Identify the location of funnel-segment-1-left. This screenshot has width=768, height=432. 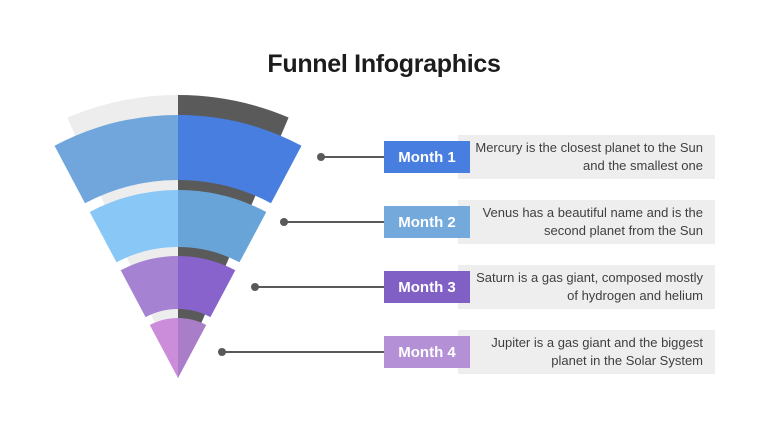
(116, 159).